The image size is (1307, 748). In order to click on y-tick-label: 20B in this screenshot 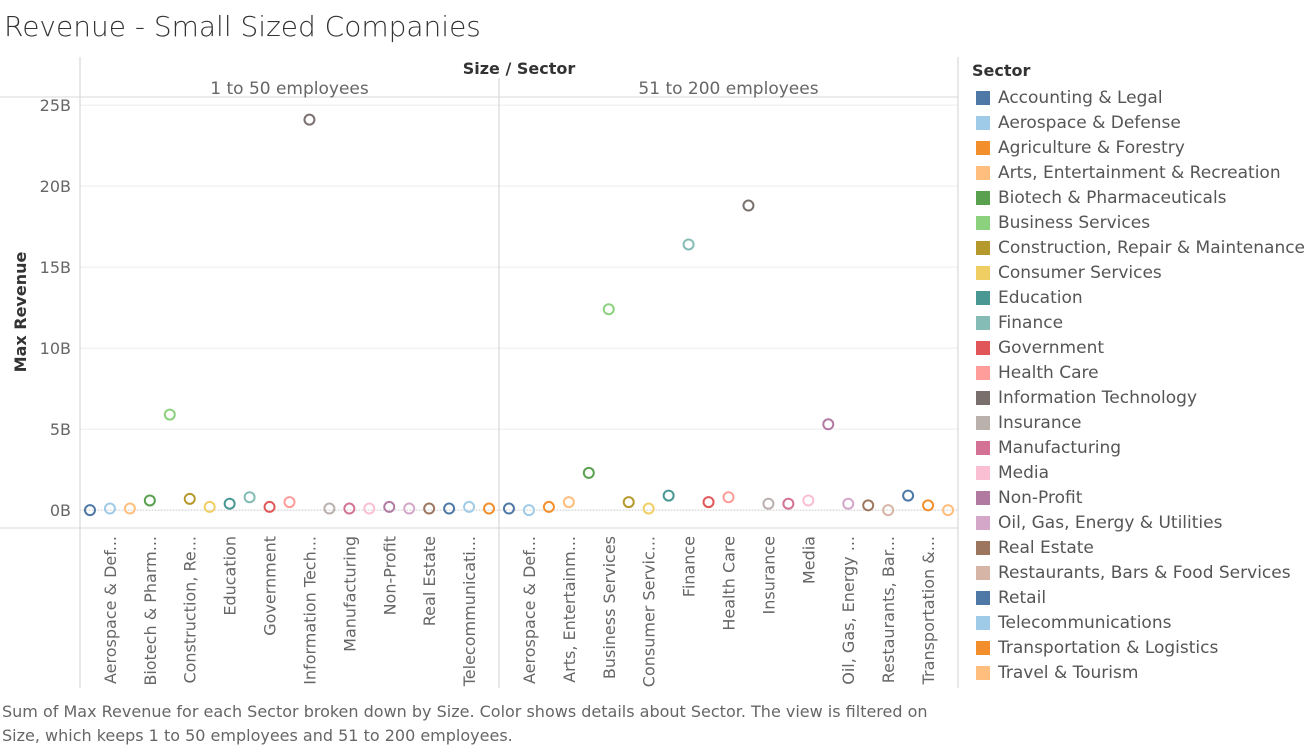, I will do `click(55, 186)`.